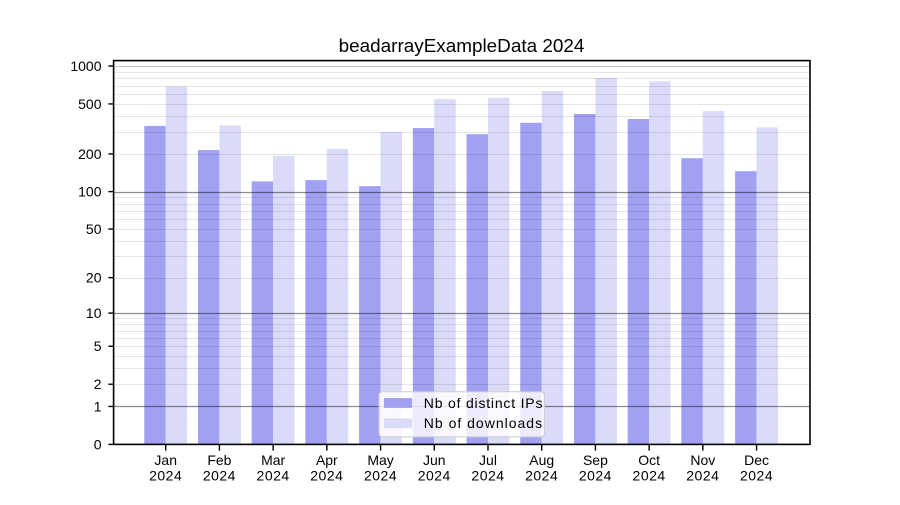 The width and height of the screenshot is (900, 505). I want to click on svg-text: Nb of distinct IPs, so click(483, 403).